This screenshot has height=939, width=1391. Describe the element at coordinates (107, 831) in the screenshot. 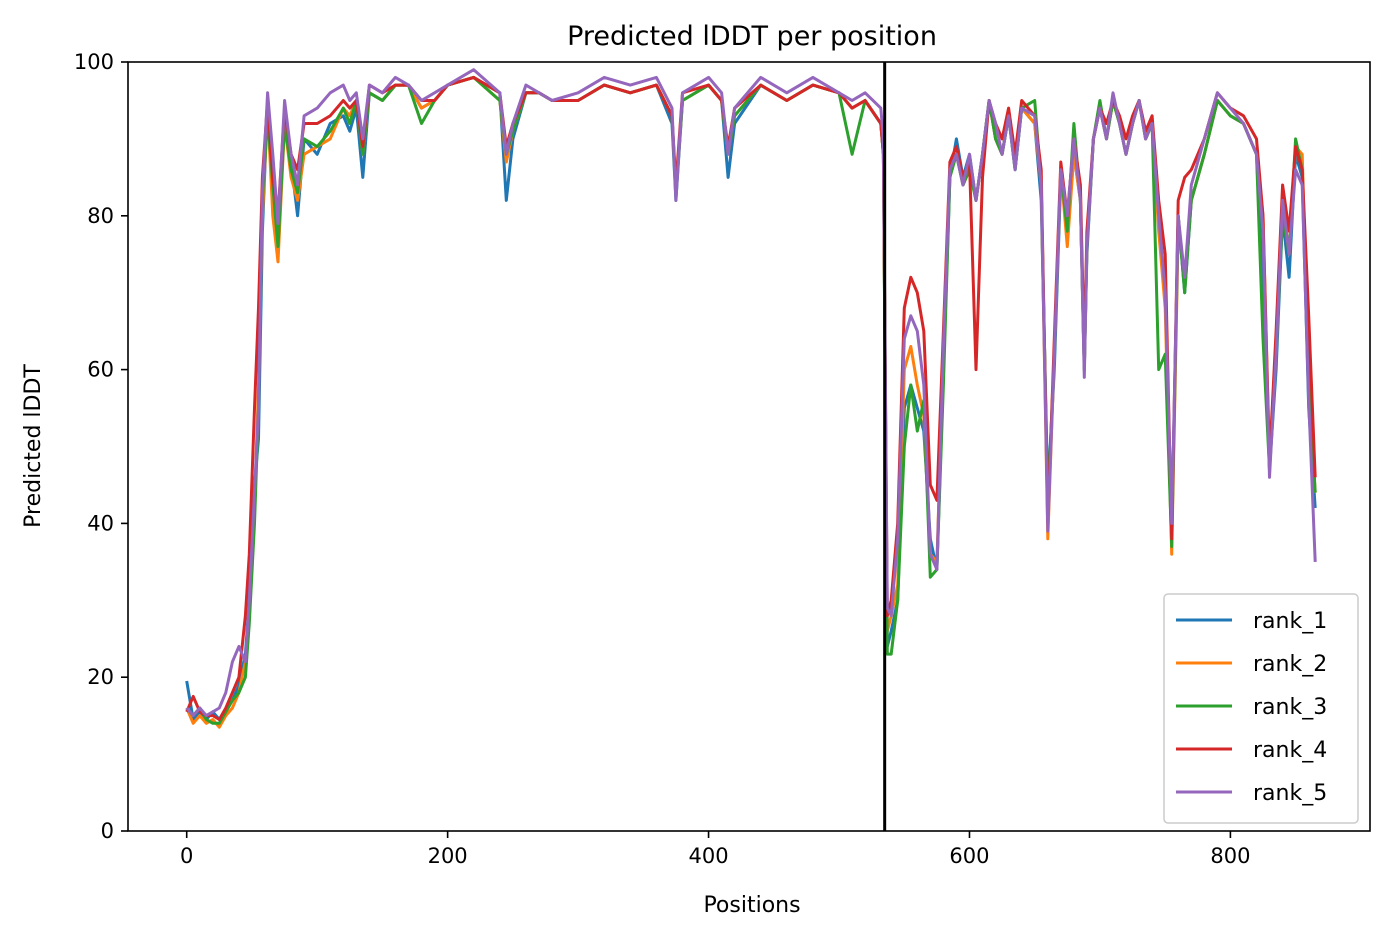

I see `y-tick-label: 0` at that location.